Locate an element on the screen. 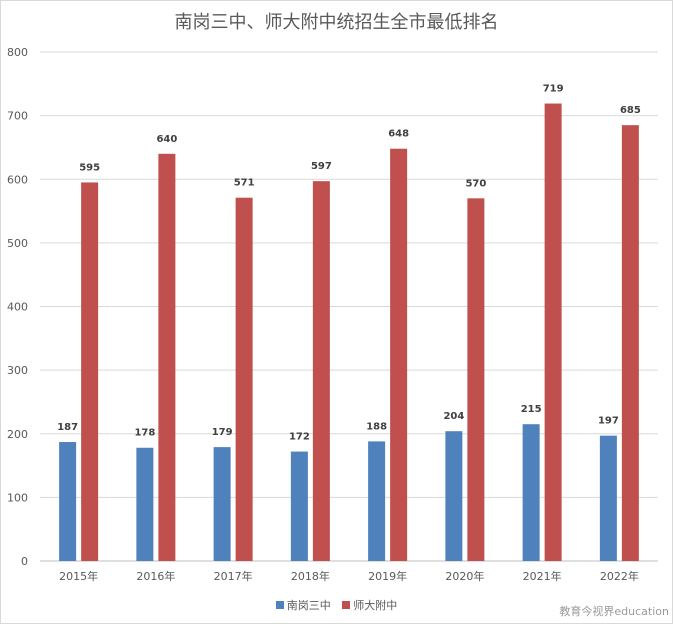 This screenshot has width=673, height=624. y-tick-label: 700 is located at coordinates (17, 116).